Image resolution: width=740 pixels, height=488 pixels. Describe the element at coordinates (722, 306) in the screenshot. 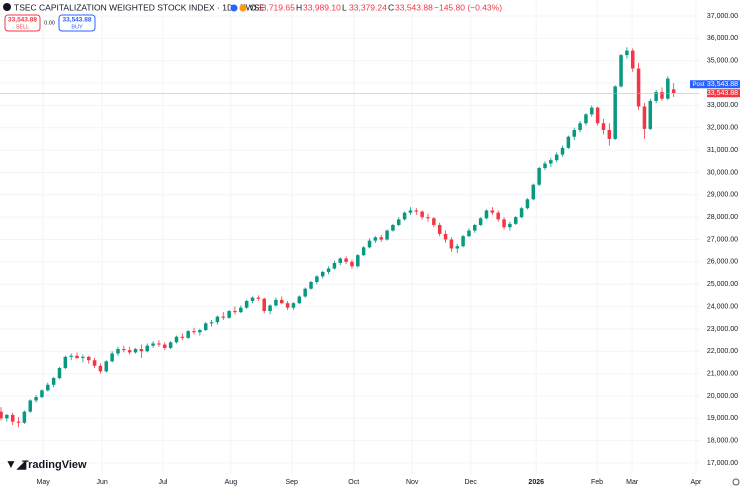

I see `y-tick-label: 24,000.00` at that location.